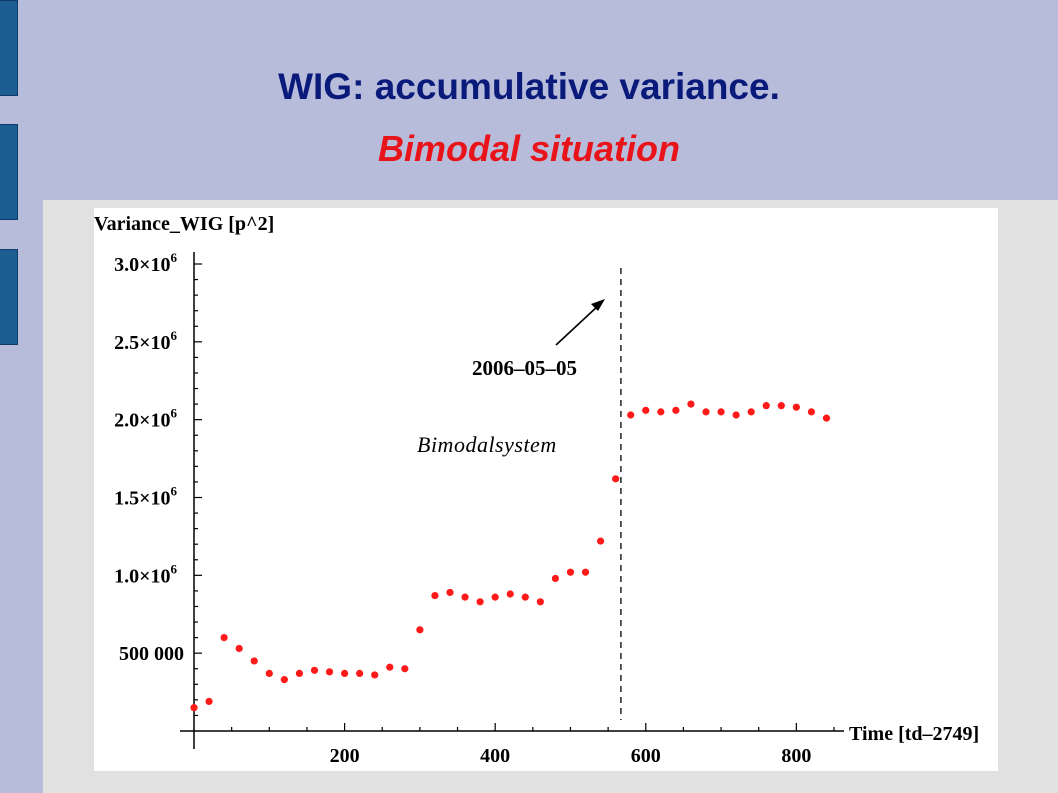 The width and height of the screenshot is (1058, 793). I want to click on x-tick-label: 200, so click(345, 756).